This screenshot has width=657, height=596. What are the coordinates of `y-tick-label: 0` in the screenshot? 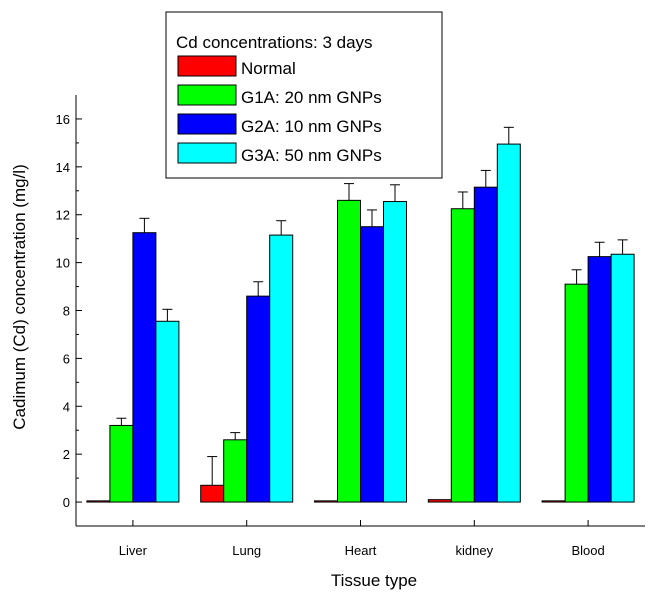 It's located at (66, 502).